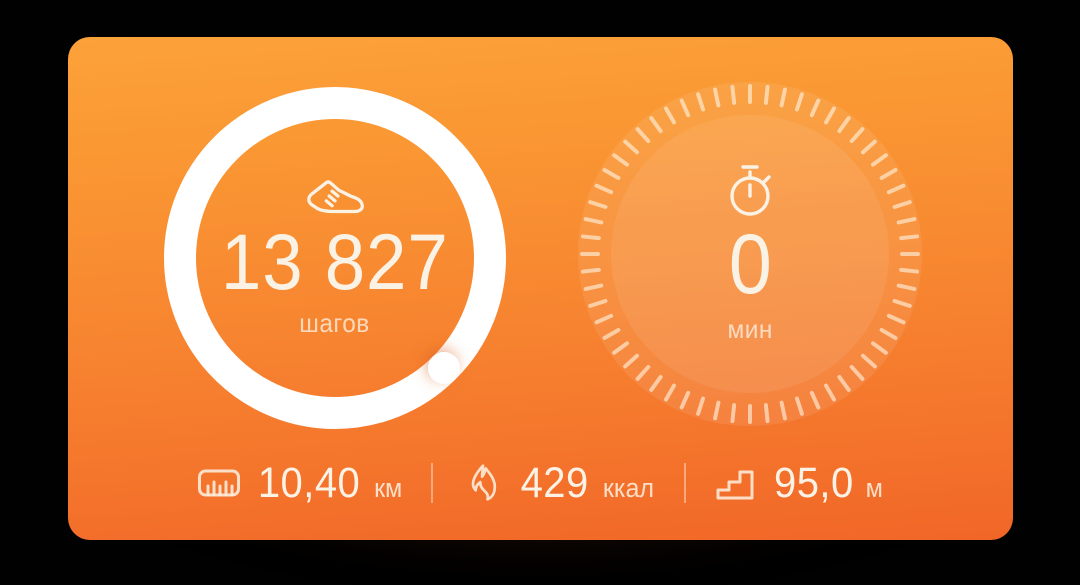 The image size is (1080, 585). What do you see at coordinates (875, 487) in the screenshot?
I see `stat-floors-unit: м` at bounding box center [875, 487].